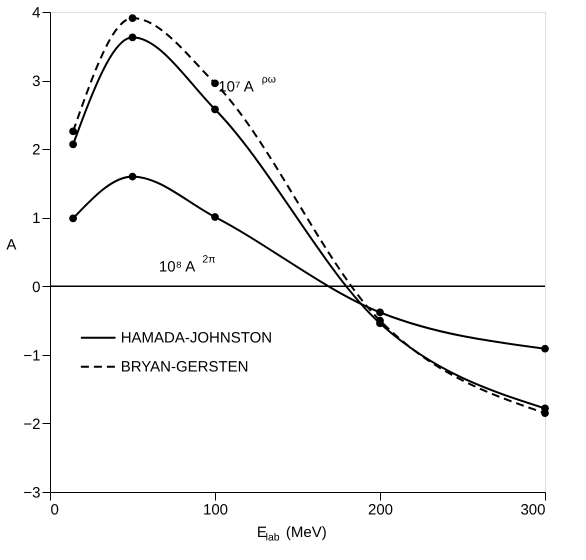  What do you see at coordinates (31, 493) in the screenshot?
I see `y-tick-label: −3` at bounding box center [31, 493].